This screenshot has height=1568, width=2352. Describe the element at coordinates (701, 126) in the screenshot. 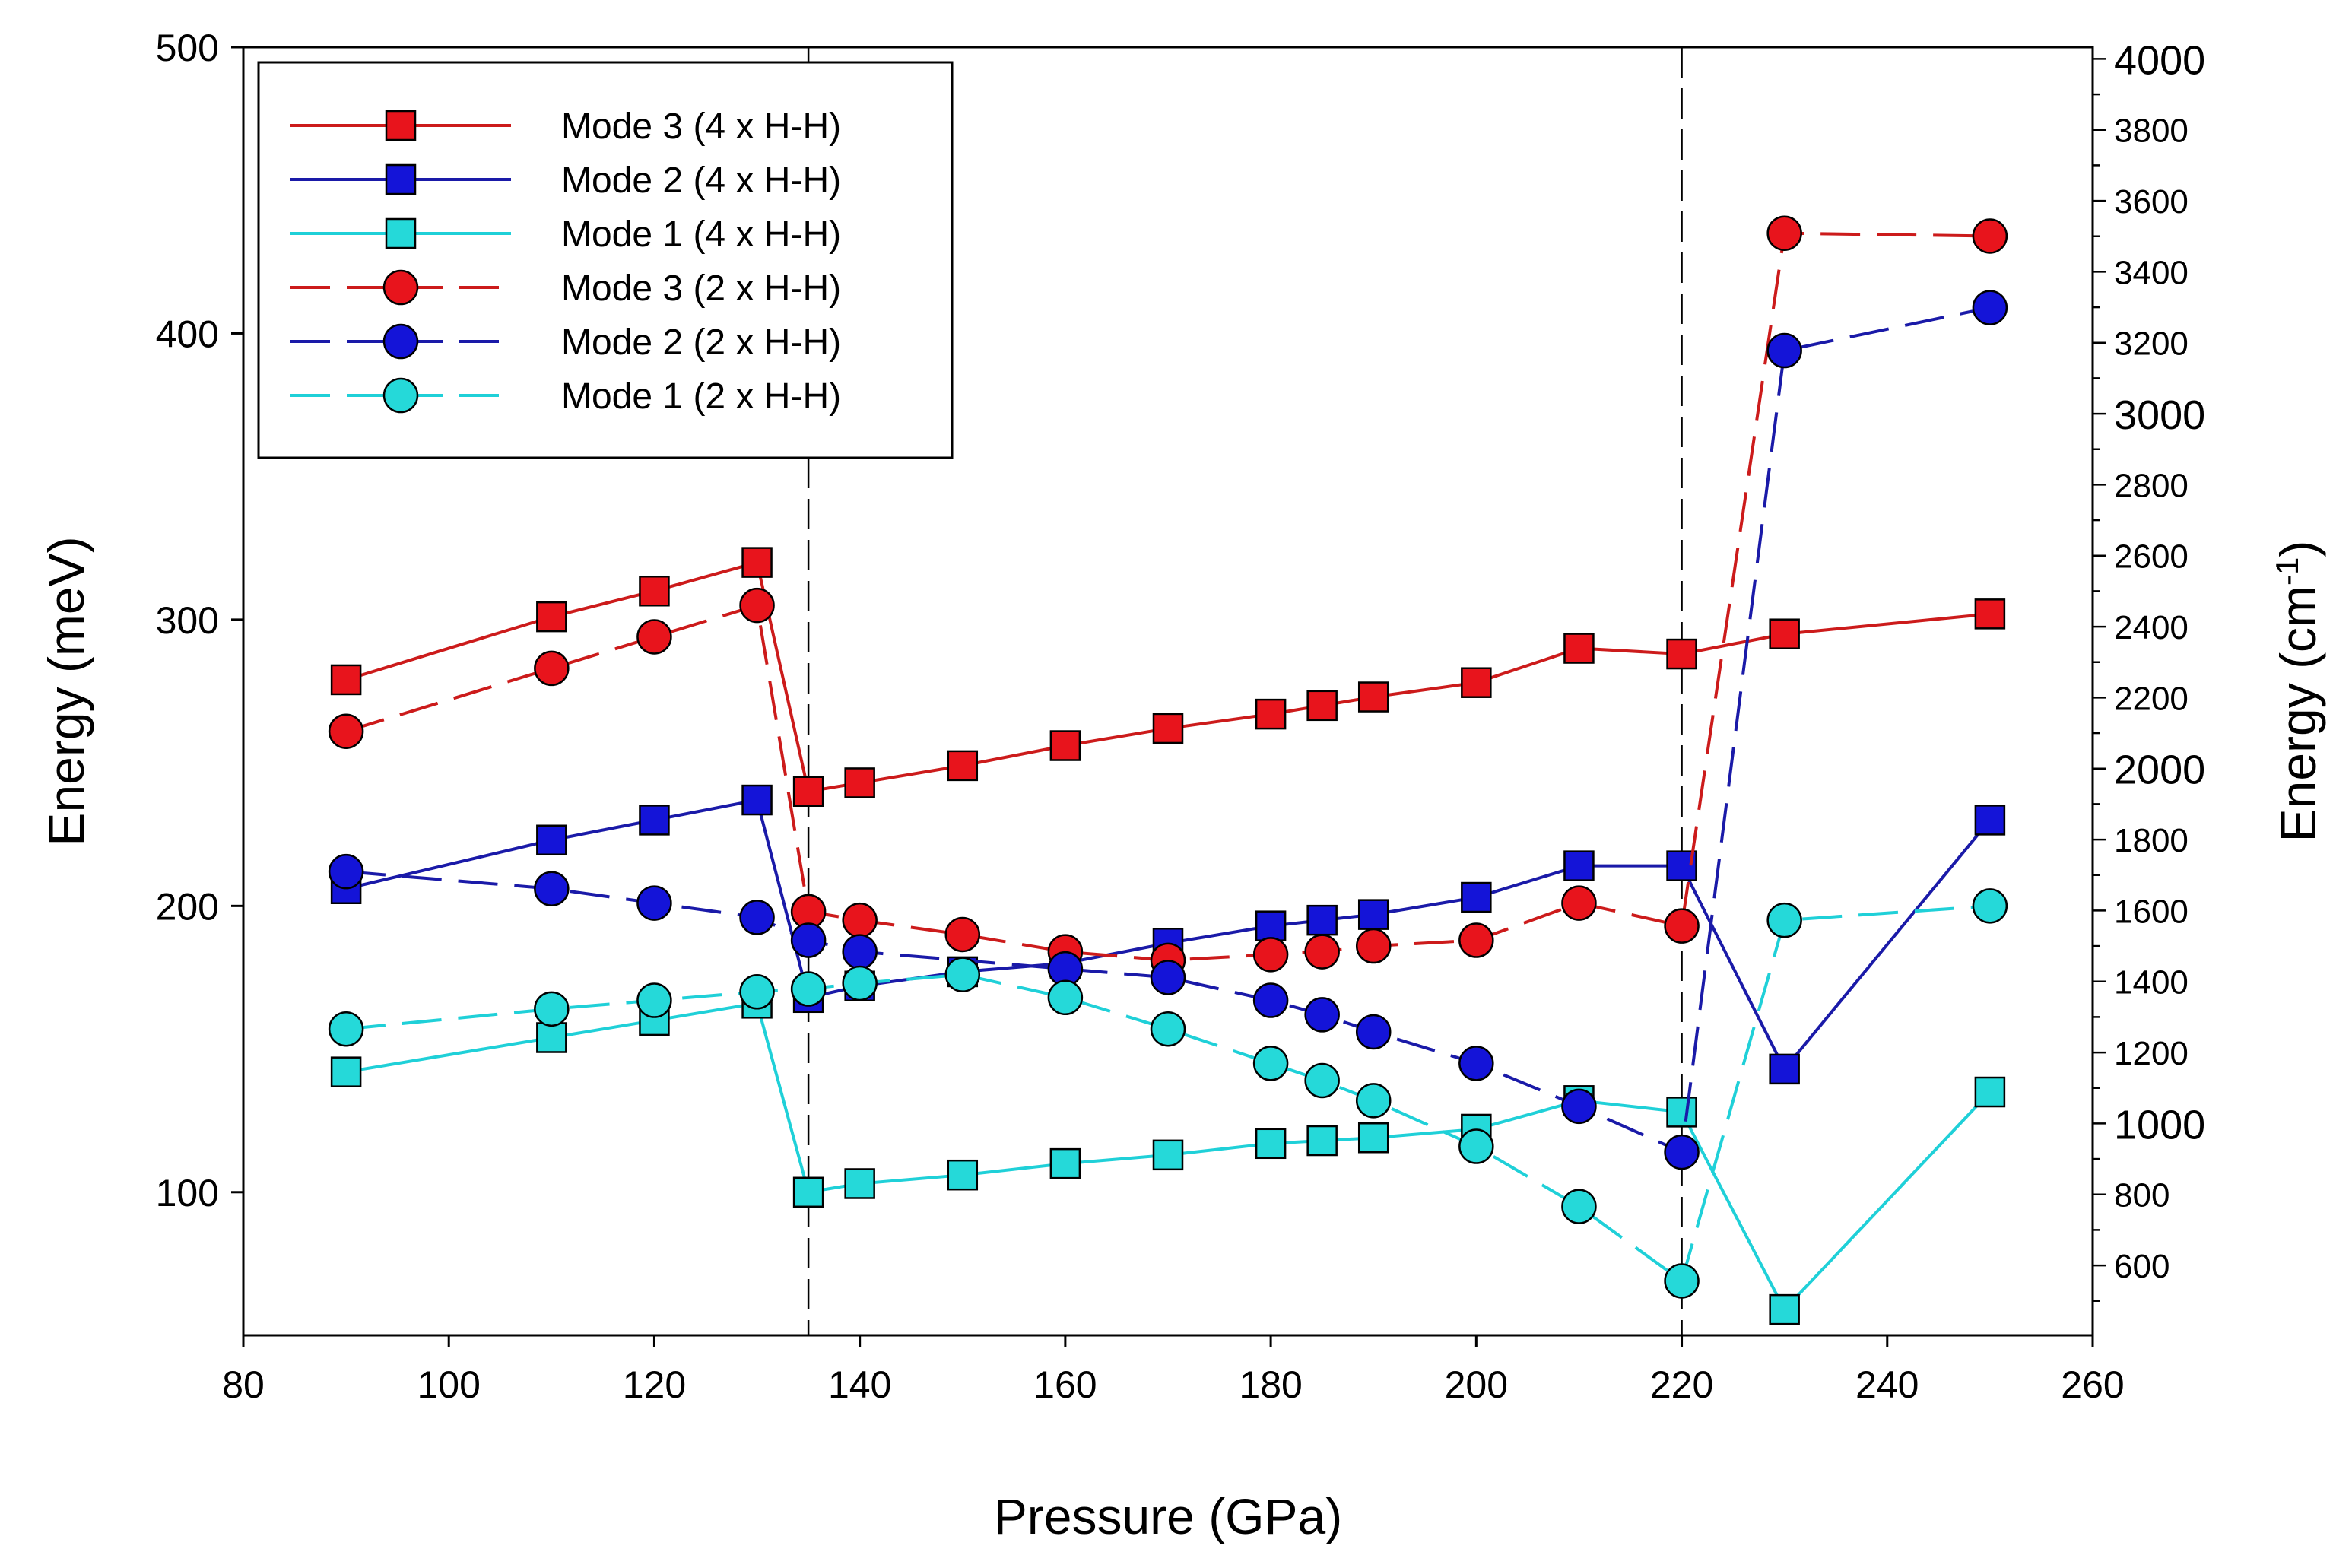

I see `legend-label: Mode 3 (4 x H-H)` at that location.